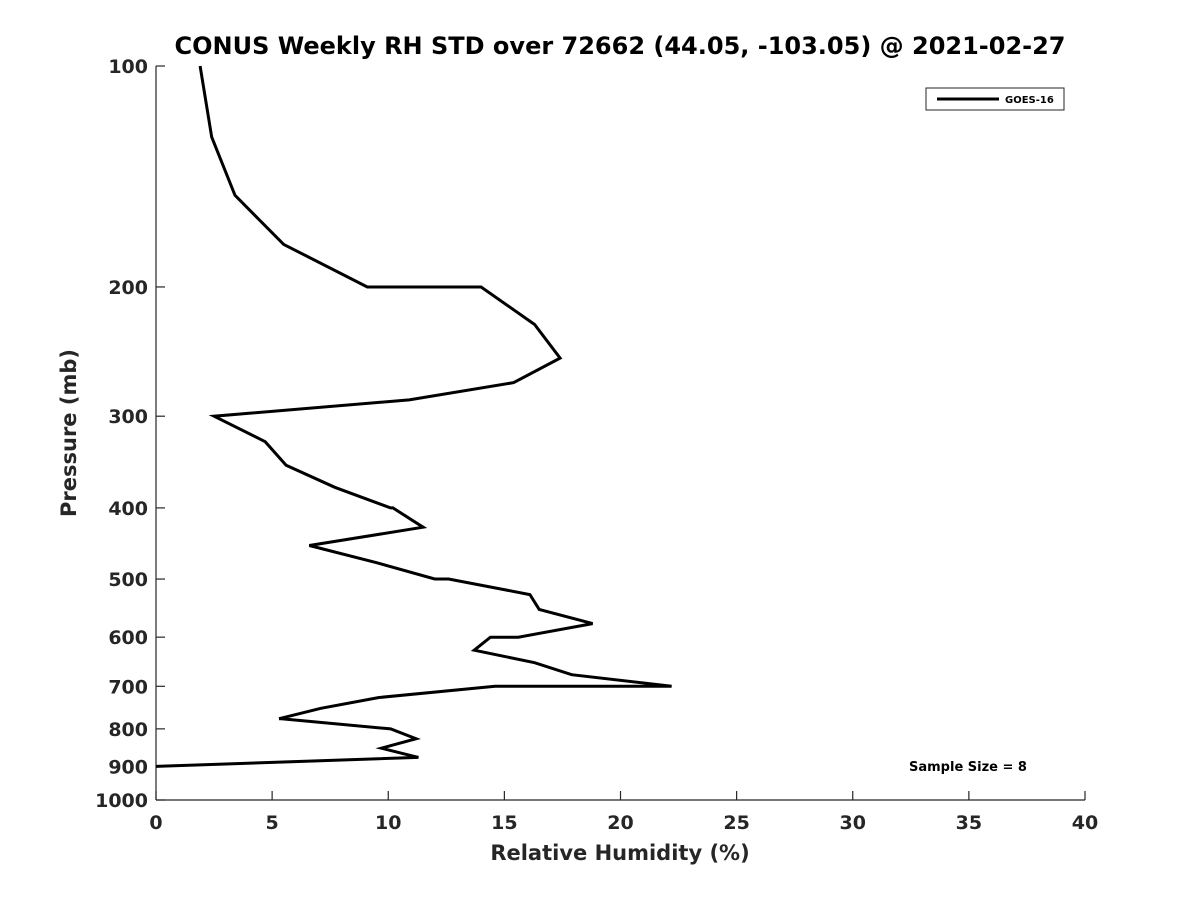 The image size is (1200, 900). I want to click on x-axis-ticks: 0 5 10 15 20 25 30 35 40, so click(623, 812).